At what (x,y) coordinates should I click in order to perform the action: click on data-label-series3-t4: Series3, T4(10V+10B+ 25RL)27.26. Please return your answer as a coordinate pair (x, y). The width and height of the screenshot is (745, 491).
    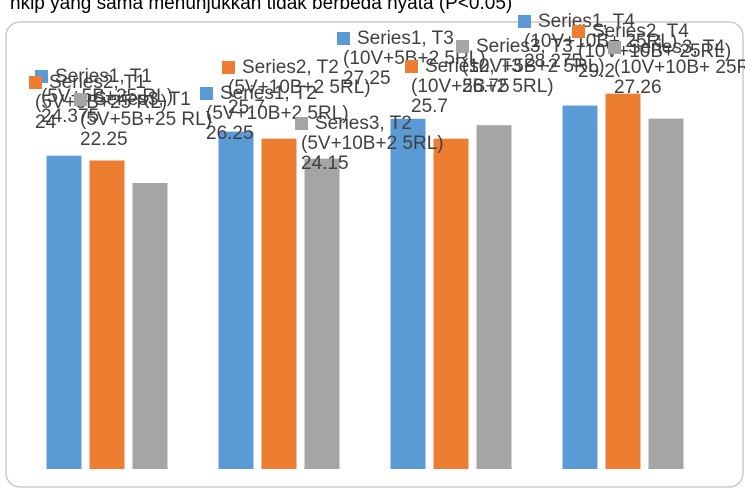
    Looking at the image, I should click on (676, 67).